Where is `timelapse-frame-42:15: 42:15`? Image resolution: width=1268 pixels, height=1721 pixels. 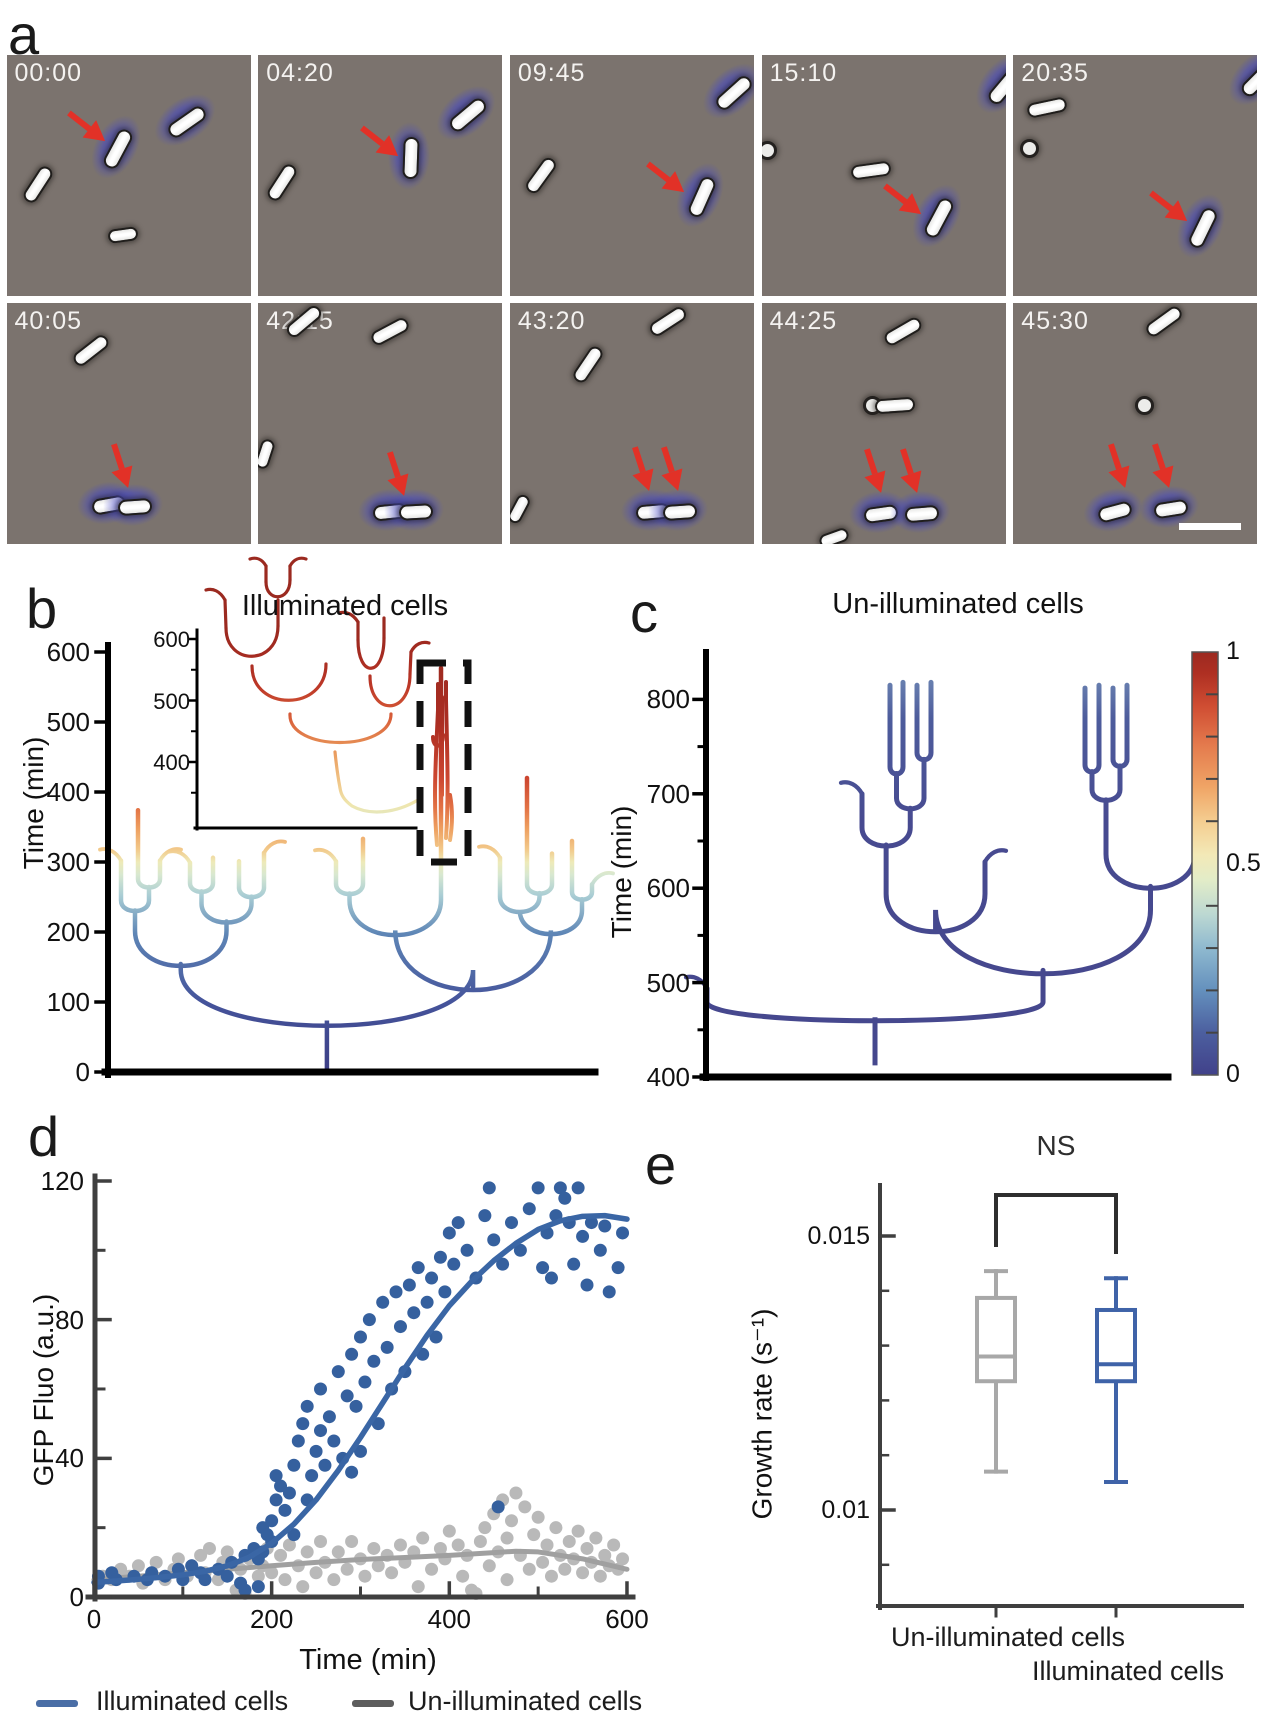 timelapse-frame-42:15: 42:15 is located at coordinates (380, 423).